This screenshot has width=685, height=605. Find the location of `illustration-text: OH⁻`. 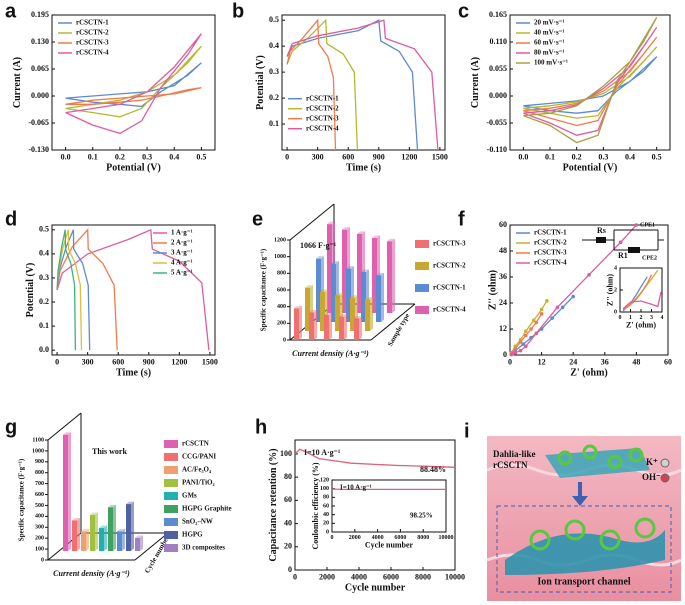

illustration-text: OH⁻ is located at coordinates (651, 477).